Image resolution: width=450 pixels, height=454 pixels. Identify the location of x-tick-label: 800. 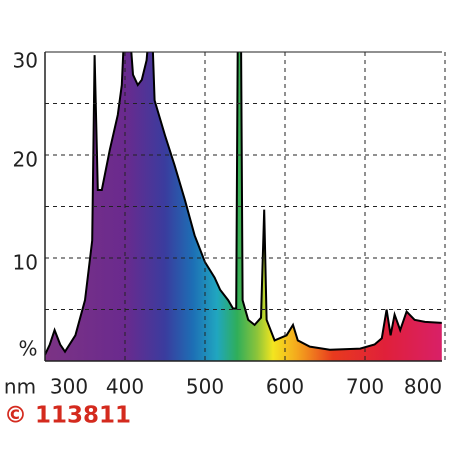
(423, 387).